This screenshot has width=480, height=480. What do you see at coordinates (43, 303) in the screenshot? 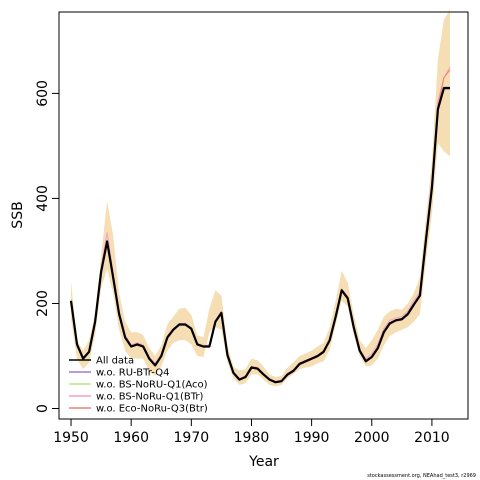
I see `y-tick-label-1: 200` at bounding box center [43, 303].